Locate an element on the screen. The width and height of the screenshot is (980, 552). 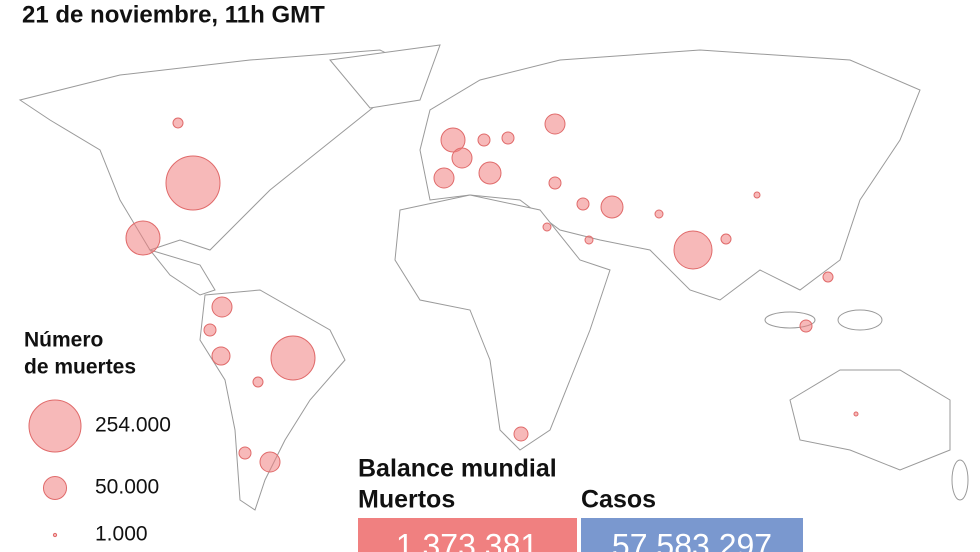
deaths-label: Muertos is located at coordinates (406, 500).